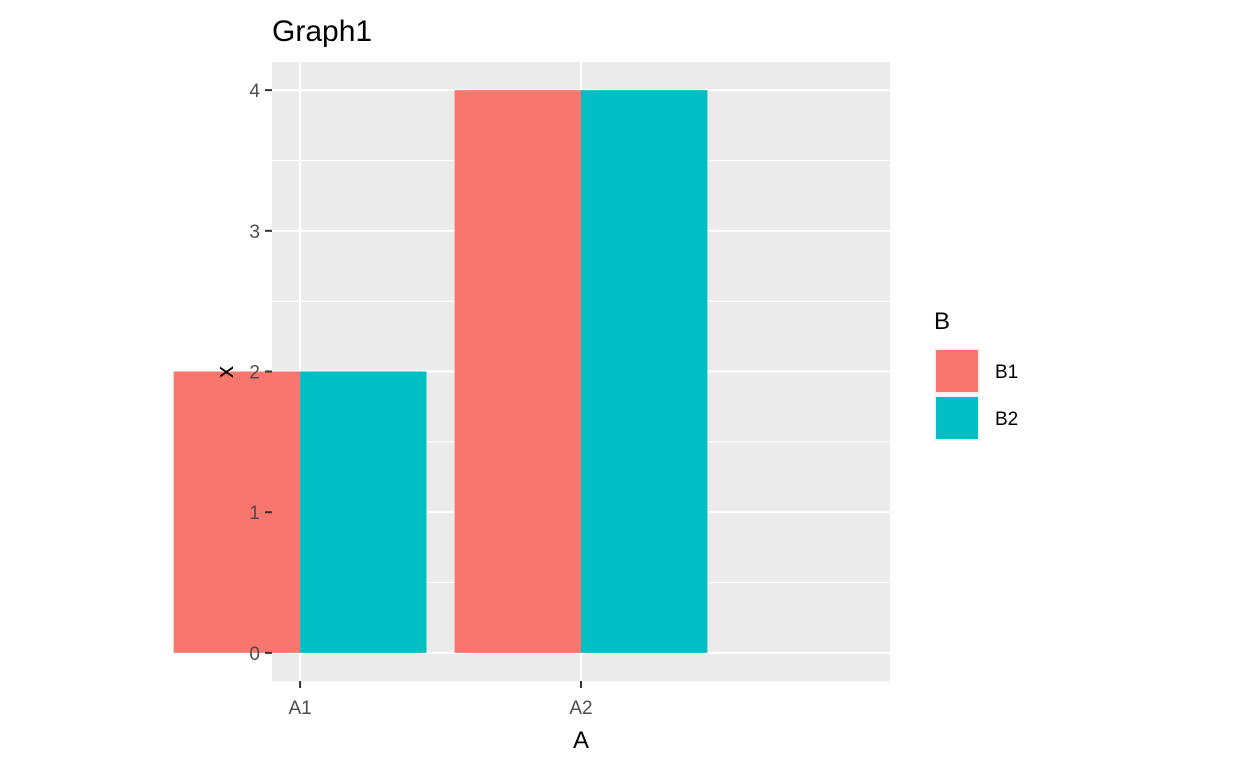 This screenshot has width=1248, height=773. What do you see at coordinates (942, 321) in the screenshot?
I see `legend-title: B` at bounding box center [942, 321].